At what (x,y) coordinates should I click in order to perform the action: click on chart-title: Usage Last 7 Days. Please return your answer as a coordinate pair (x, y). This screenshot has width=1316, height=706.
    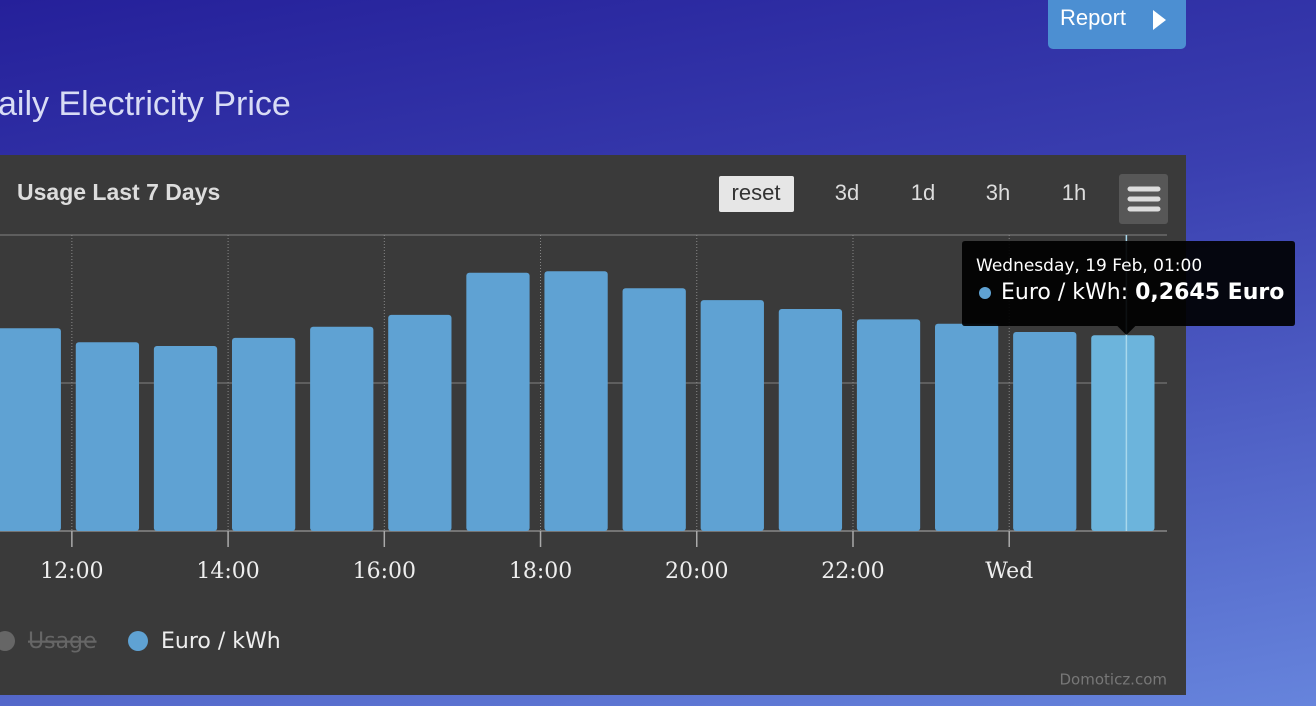
    Looking at the image, I should click on (118, 192).